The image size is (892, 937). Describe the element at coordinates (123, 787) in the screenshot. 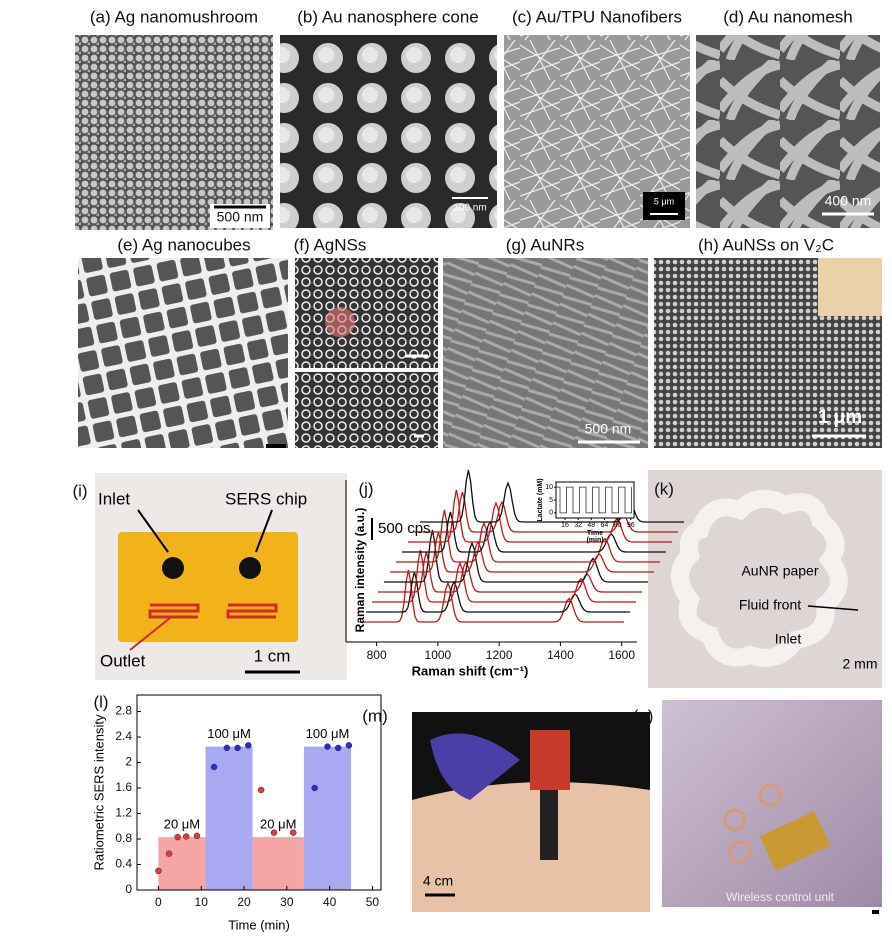

I see `y-tick-label: 1.6` at that location.